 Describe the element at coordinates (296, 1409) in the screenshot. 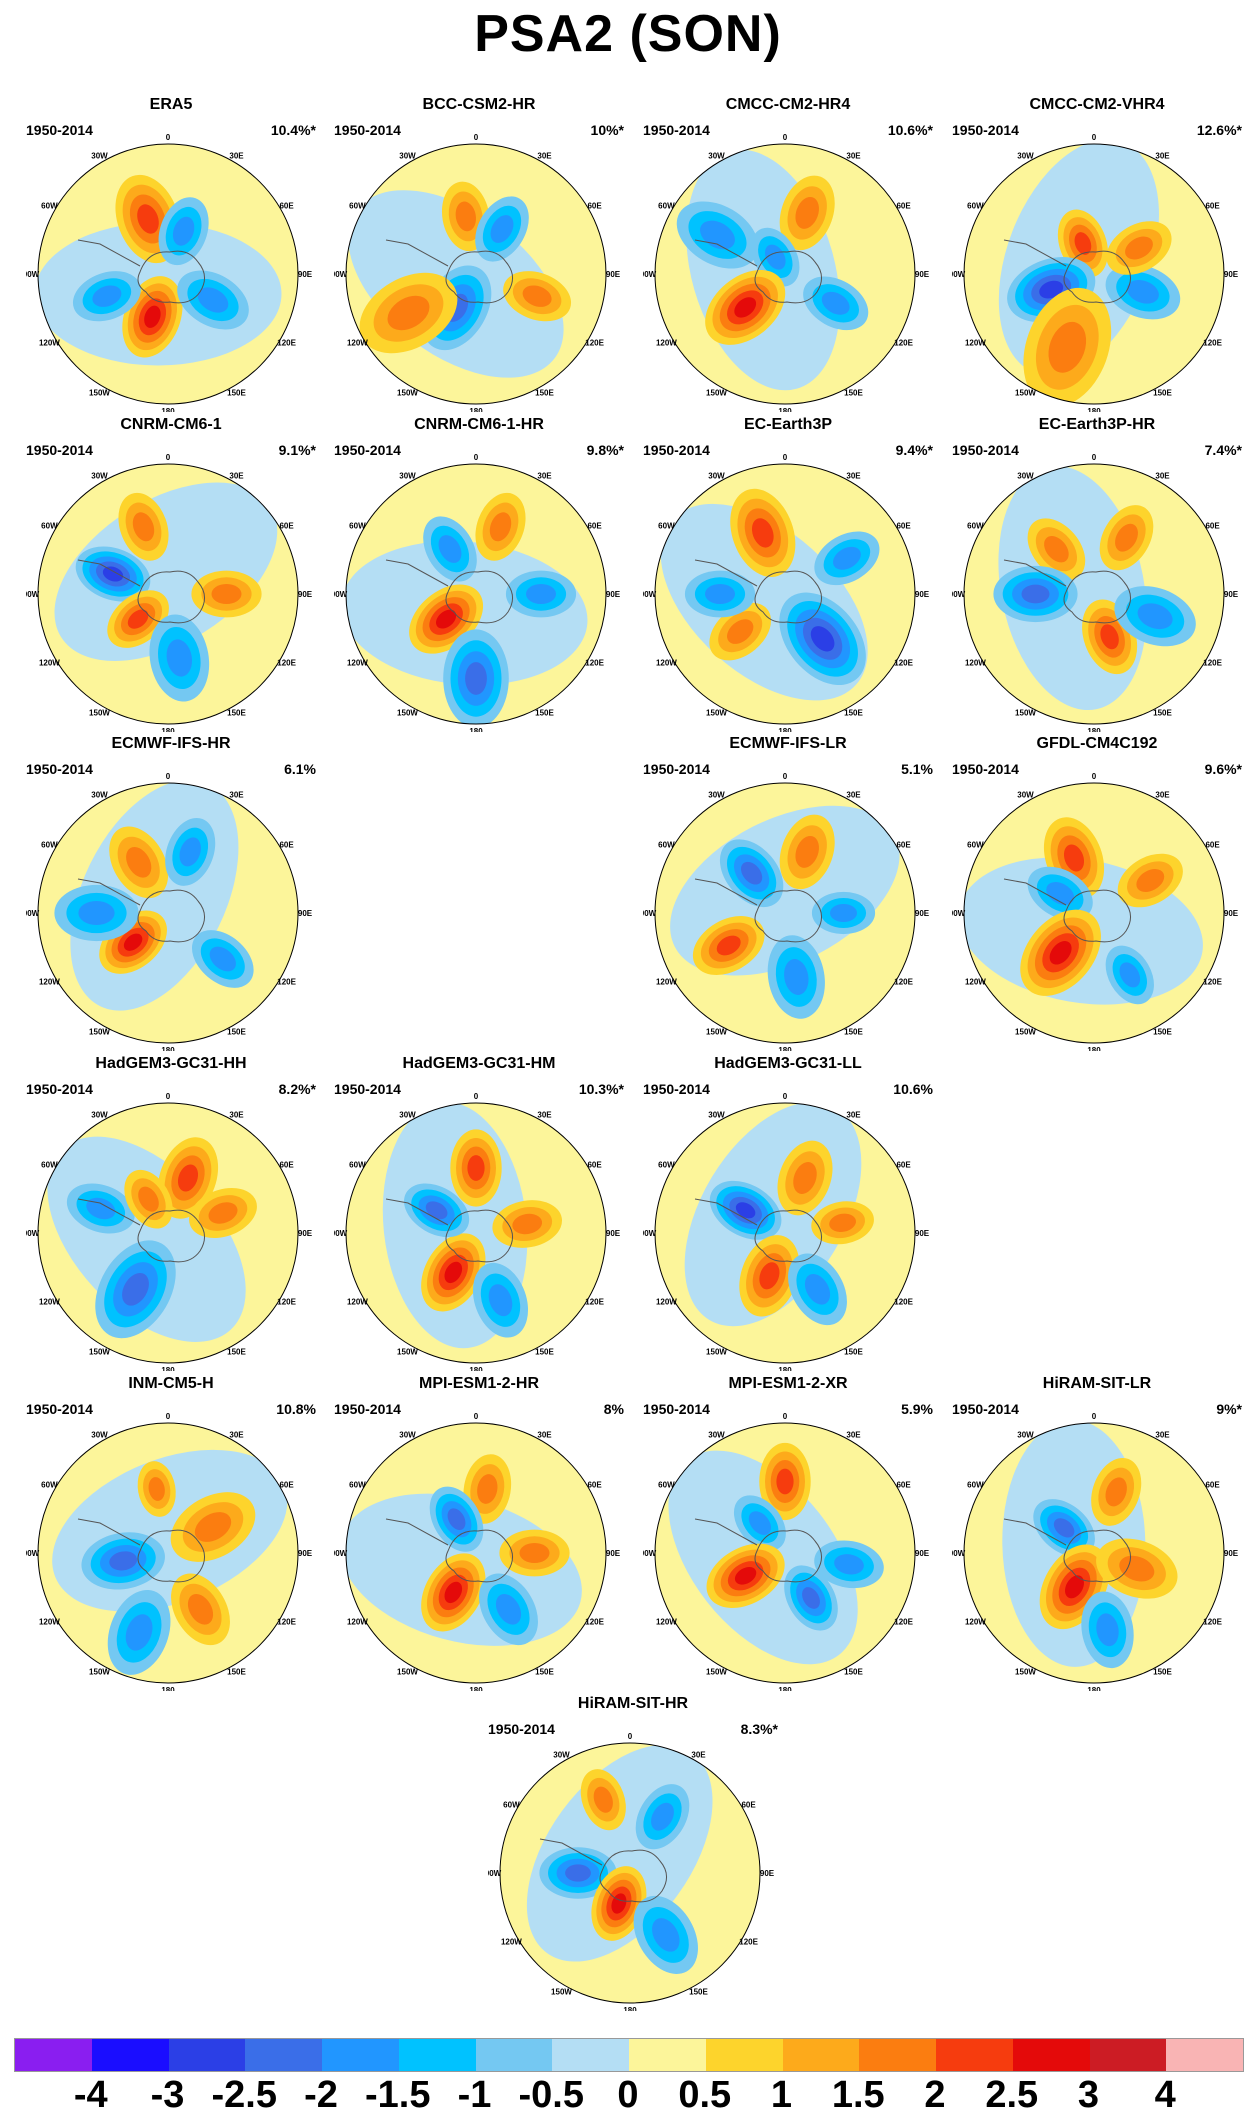

I see `panel-variance: 10.8%` at that location.